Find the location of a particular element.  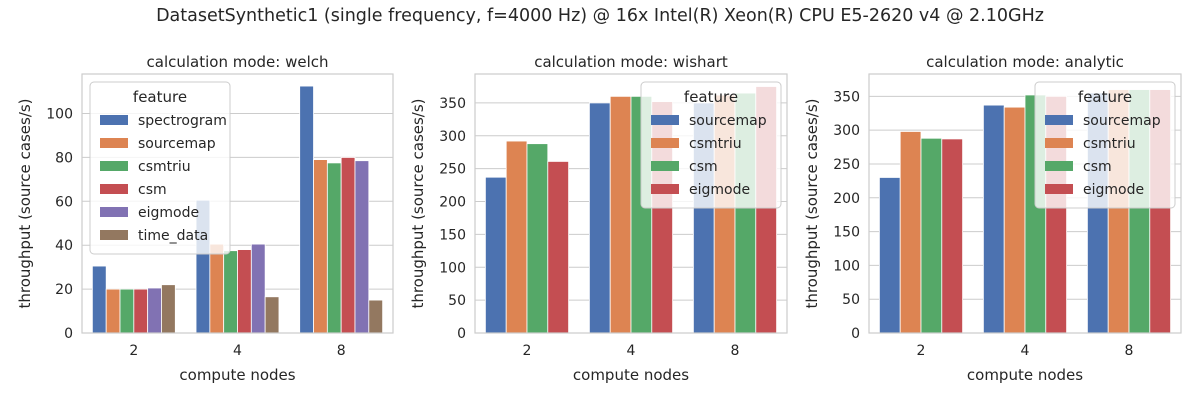

panel-title: calculation mode: analytic is located at coordinates (1025, 62).